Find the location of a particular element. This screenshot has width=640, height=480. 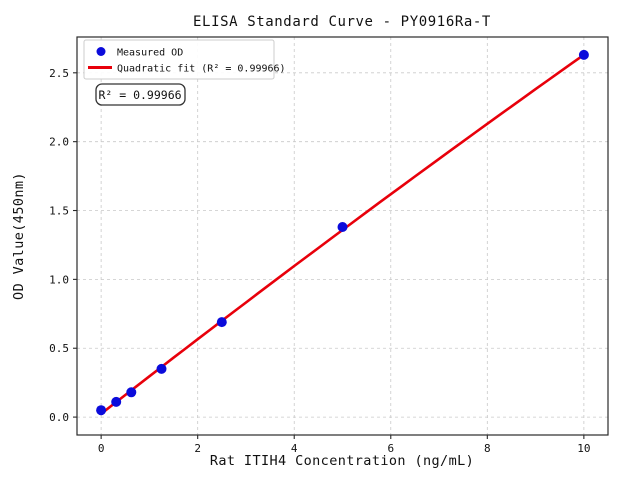

y-tick-label: 1.5 is located at coordinates (59, 211).